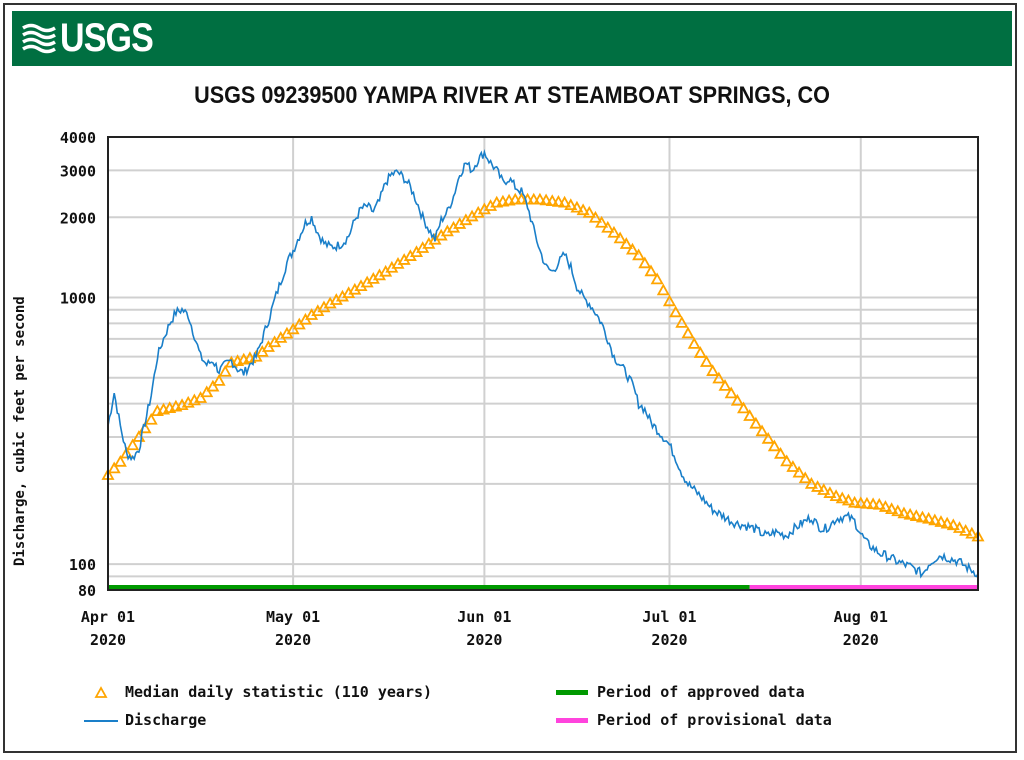 Image resolution: width=1024 pixels, height=760 pixels. Describe the element at coordinates (484, 617) in the screenshot. I see `x-tick-label: Jun 01` at that location.